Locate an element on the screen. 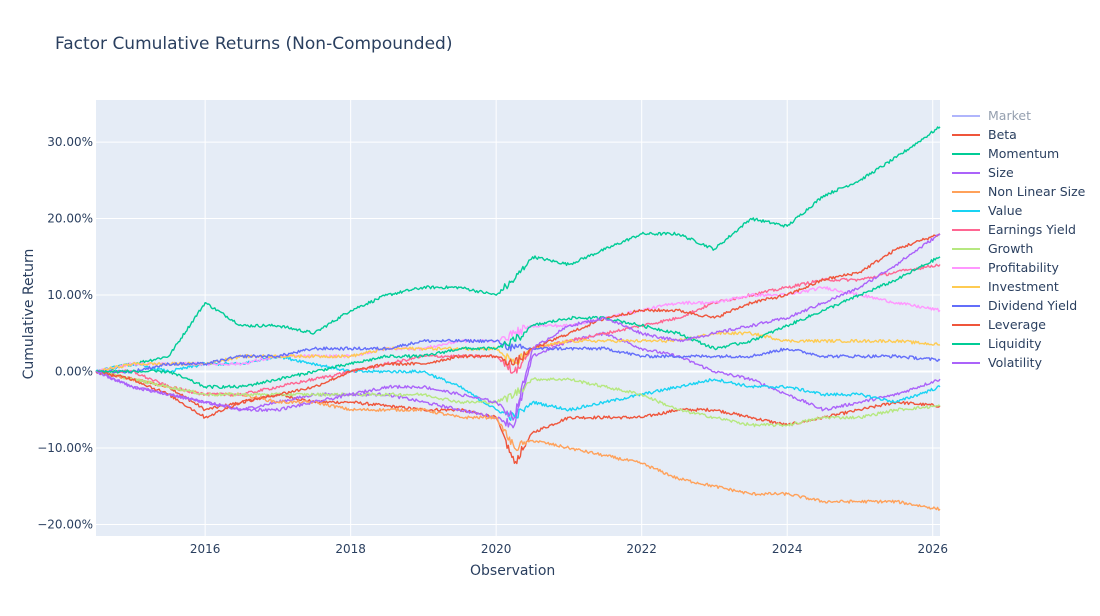 The height and width of the screenshot is (616, 1100). y-tick-label: 20.00% is located at coordinates (70, 219).